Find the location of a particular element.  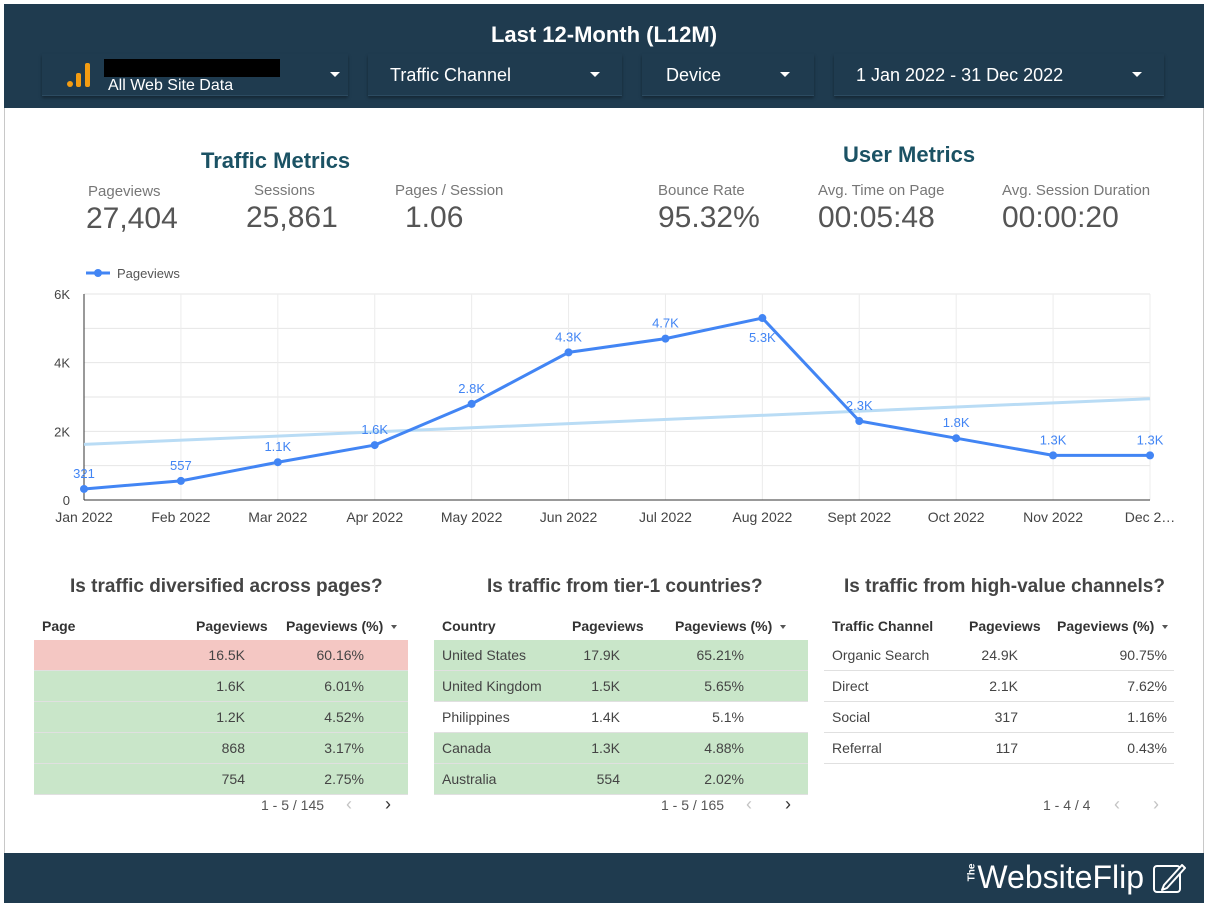

property-selector: All Web Site Data is located at coordinates (195, 75).